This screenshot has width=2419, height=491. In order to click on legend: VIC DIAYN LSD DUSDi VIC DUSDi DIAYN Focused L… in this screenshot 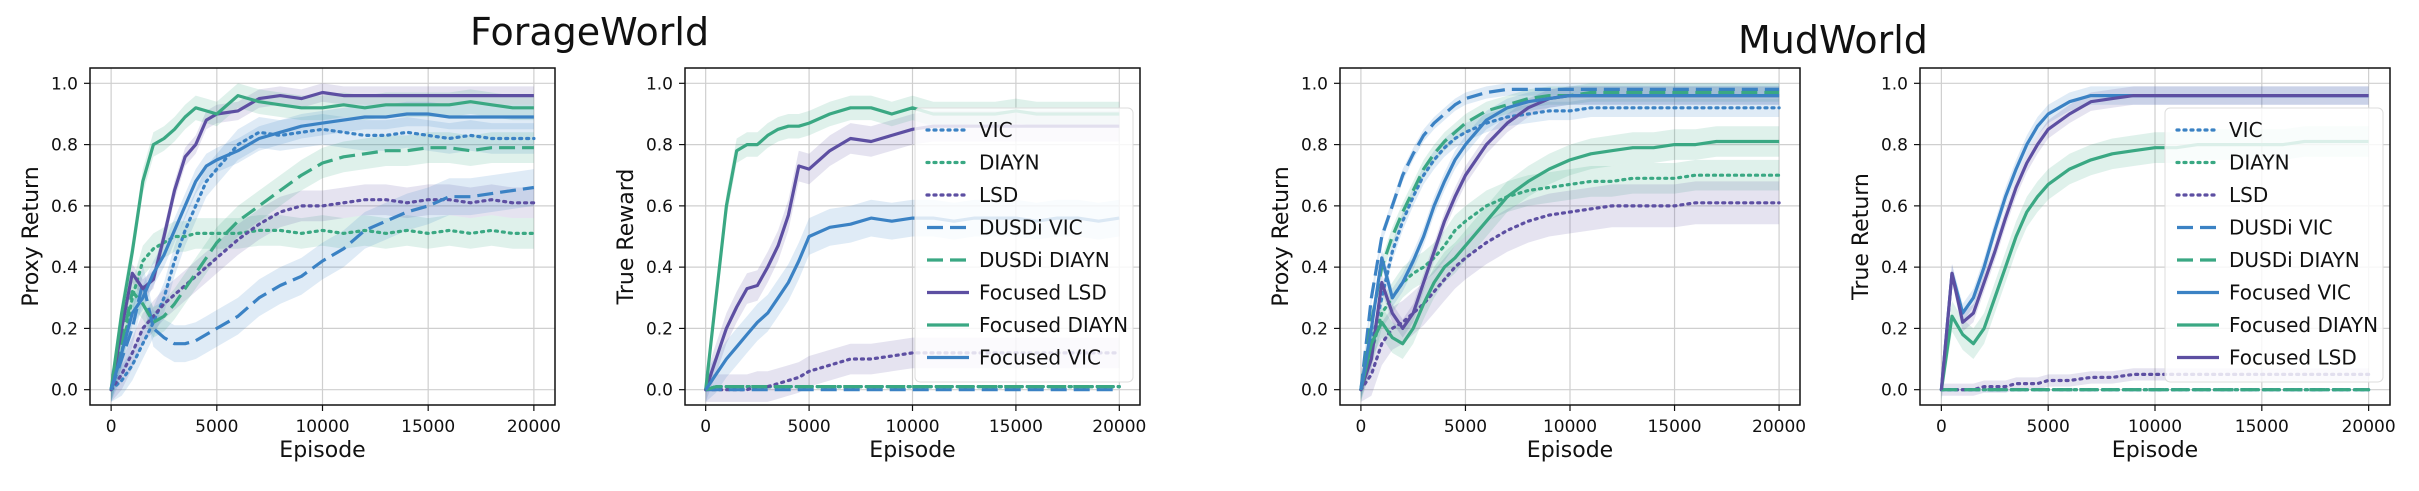, I will do `click(1024, 245)`.